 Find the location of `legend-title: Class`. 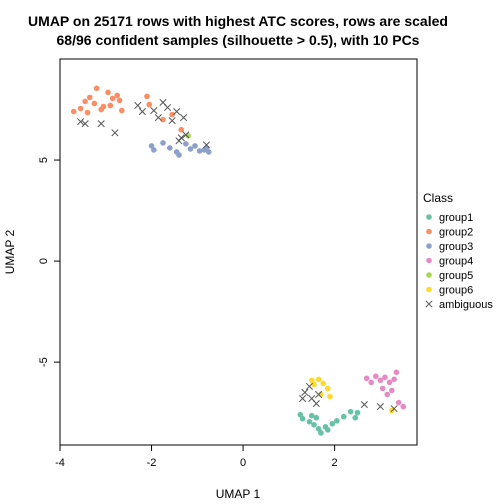

legend-title: Class is located at coordinates (438, 198).